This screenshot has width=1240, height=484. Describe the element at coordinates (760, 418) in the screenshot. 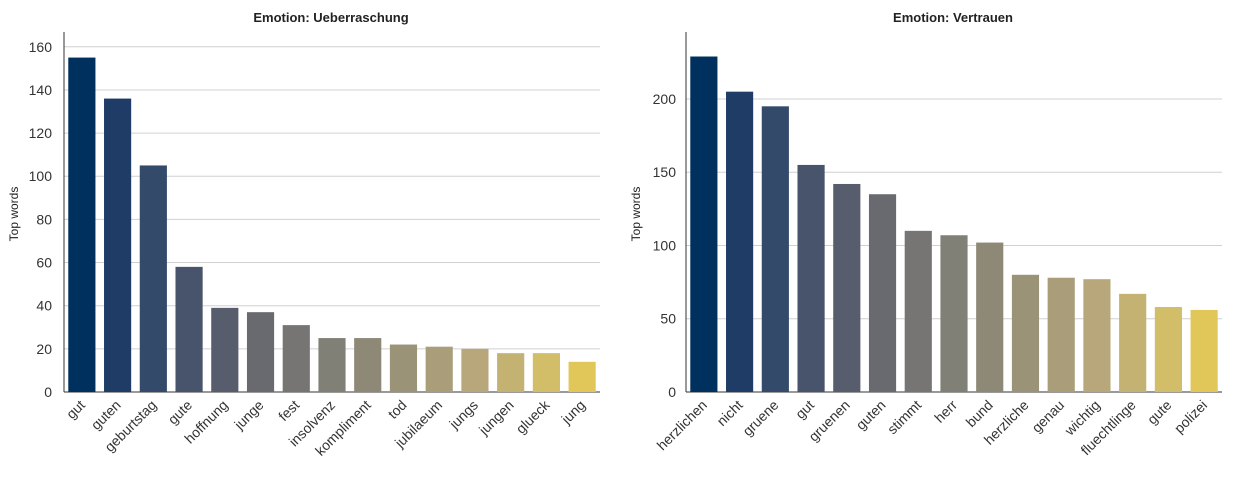

I see `x-tick-label: gruene` at that location.